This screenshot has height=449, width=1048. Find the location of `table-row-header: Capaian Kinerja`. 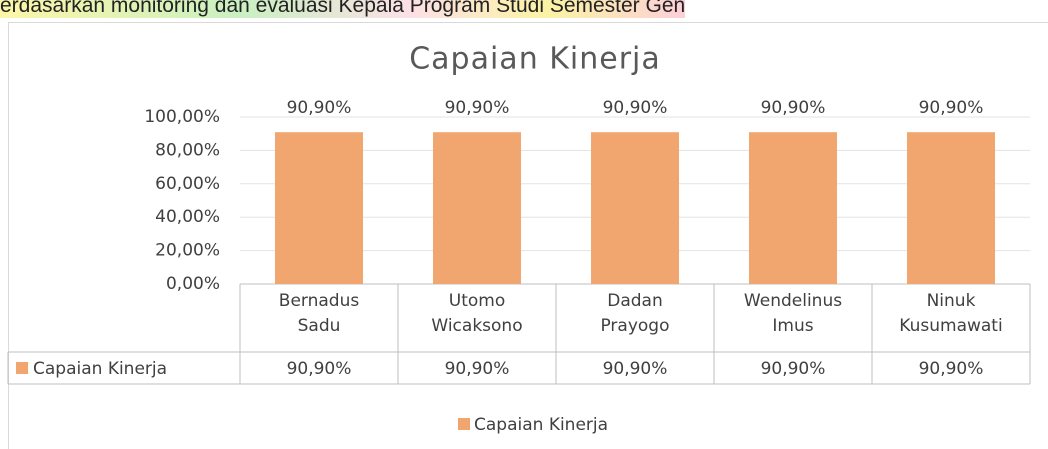

table-row-header: Capaian Kinerja is located at coordinates (100, 369).